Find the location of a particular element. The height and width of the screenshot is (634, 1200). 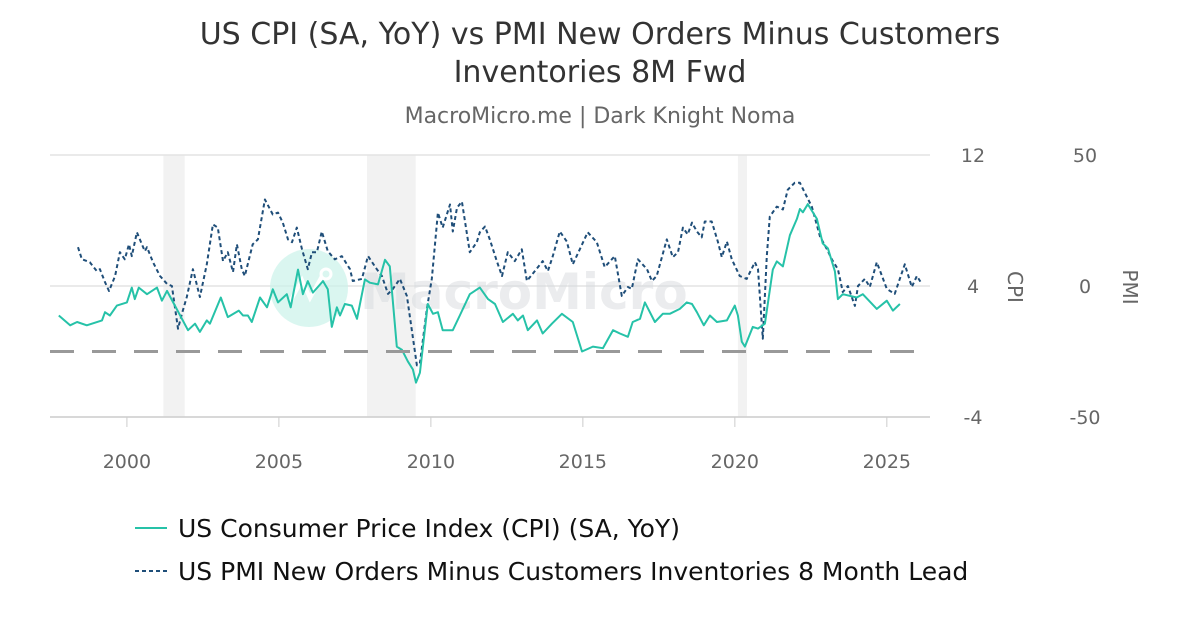

legend-item-cpi: US Consumer Price Index (CPI) (SA, YoY) is located at coordinates (407, 528).